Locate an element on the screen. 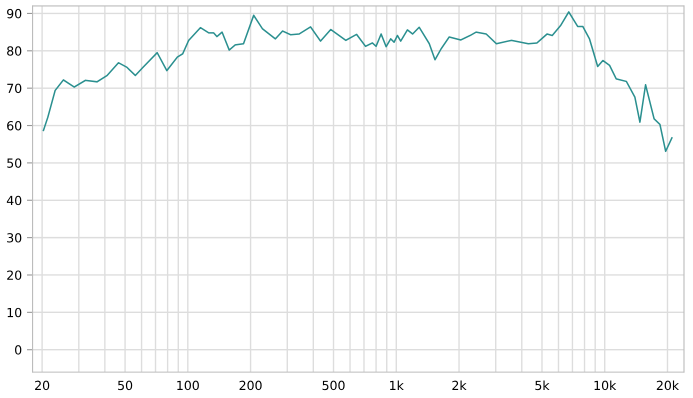 This screenshot has width=693, height=398. y-tick-label: 30 is located at coordinates (14, 238).